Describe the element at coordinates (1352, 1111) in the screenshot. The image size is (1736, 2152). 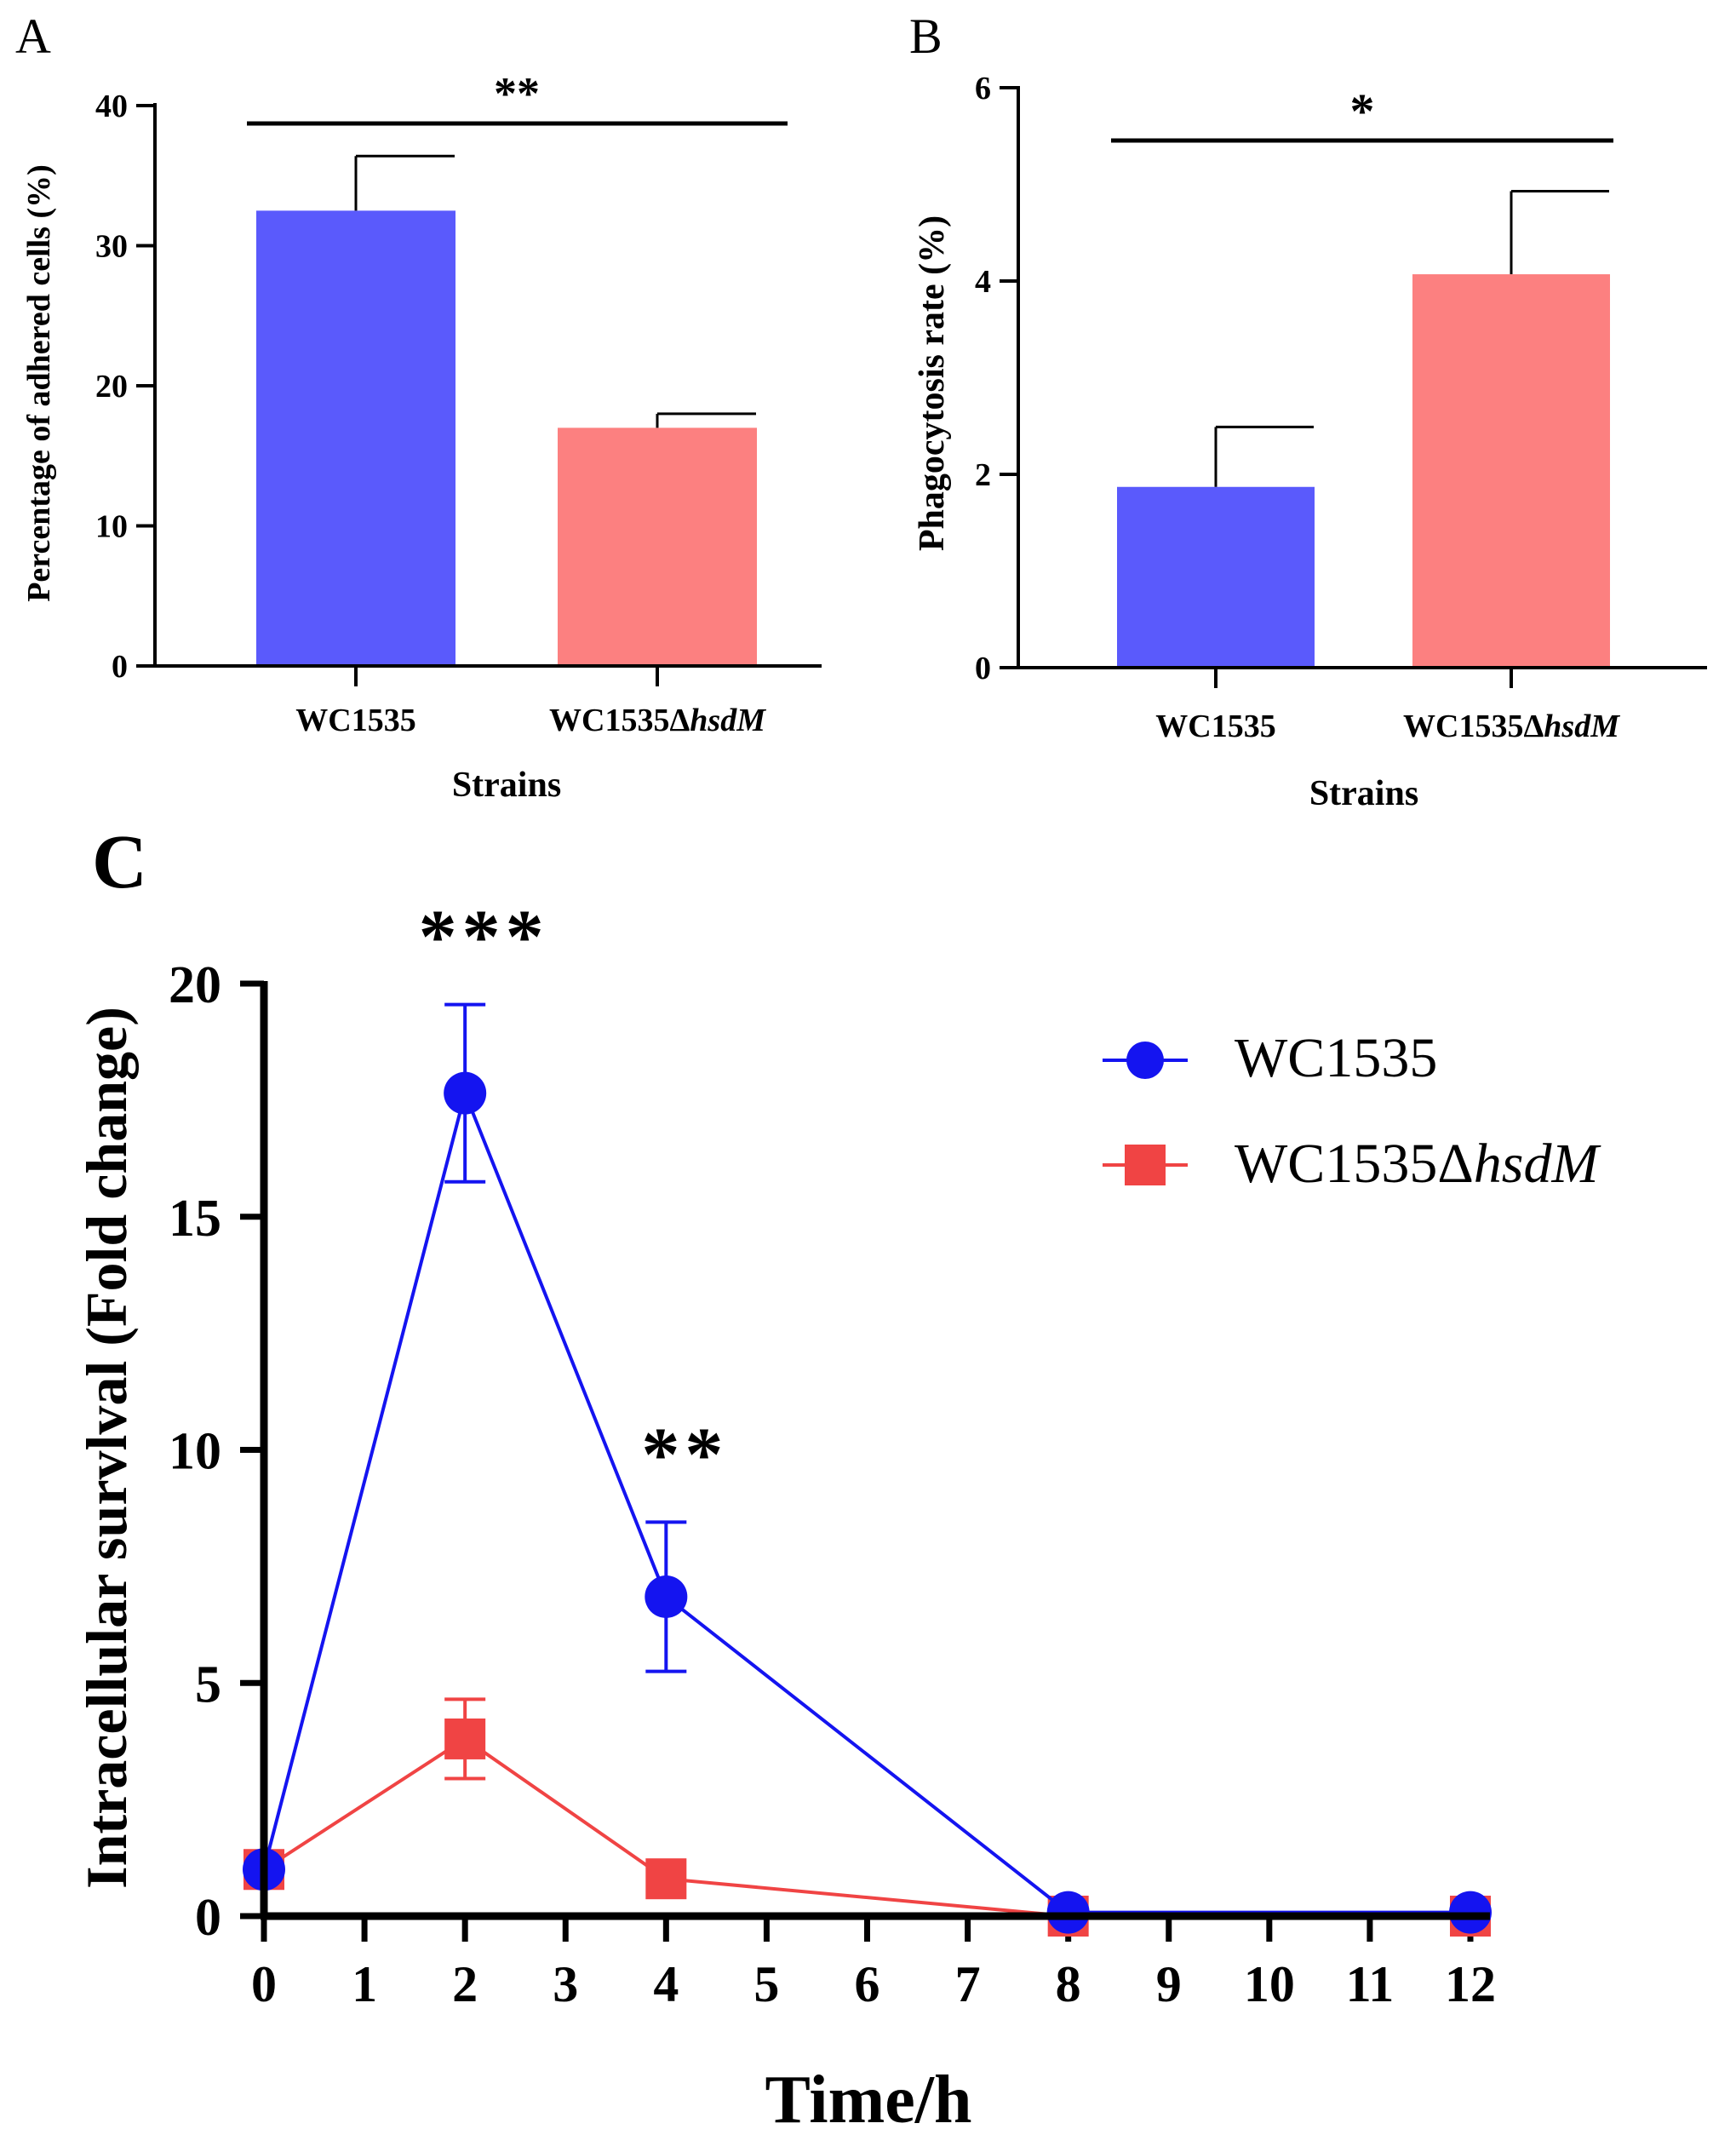
I see `panel-c-legend: WC1535 WC1535ΔhsdM` at that location.